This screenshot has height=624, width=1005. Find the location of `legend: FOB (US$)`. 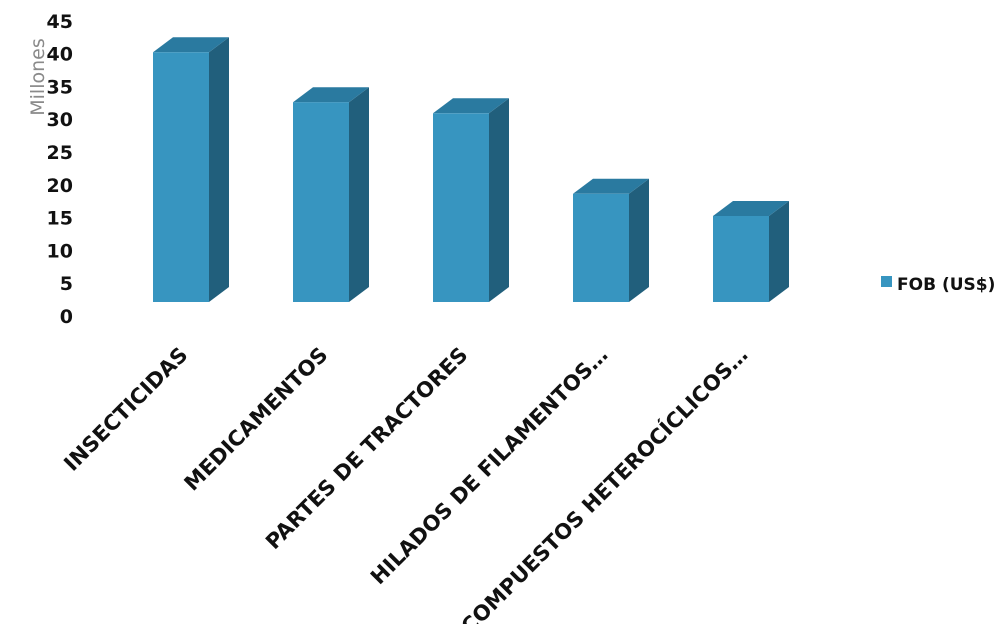

legend: FOB (US$) is located at coordinates (938, 285).